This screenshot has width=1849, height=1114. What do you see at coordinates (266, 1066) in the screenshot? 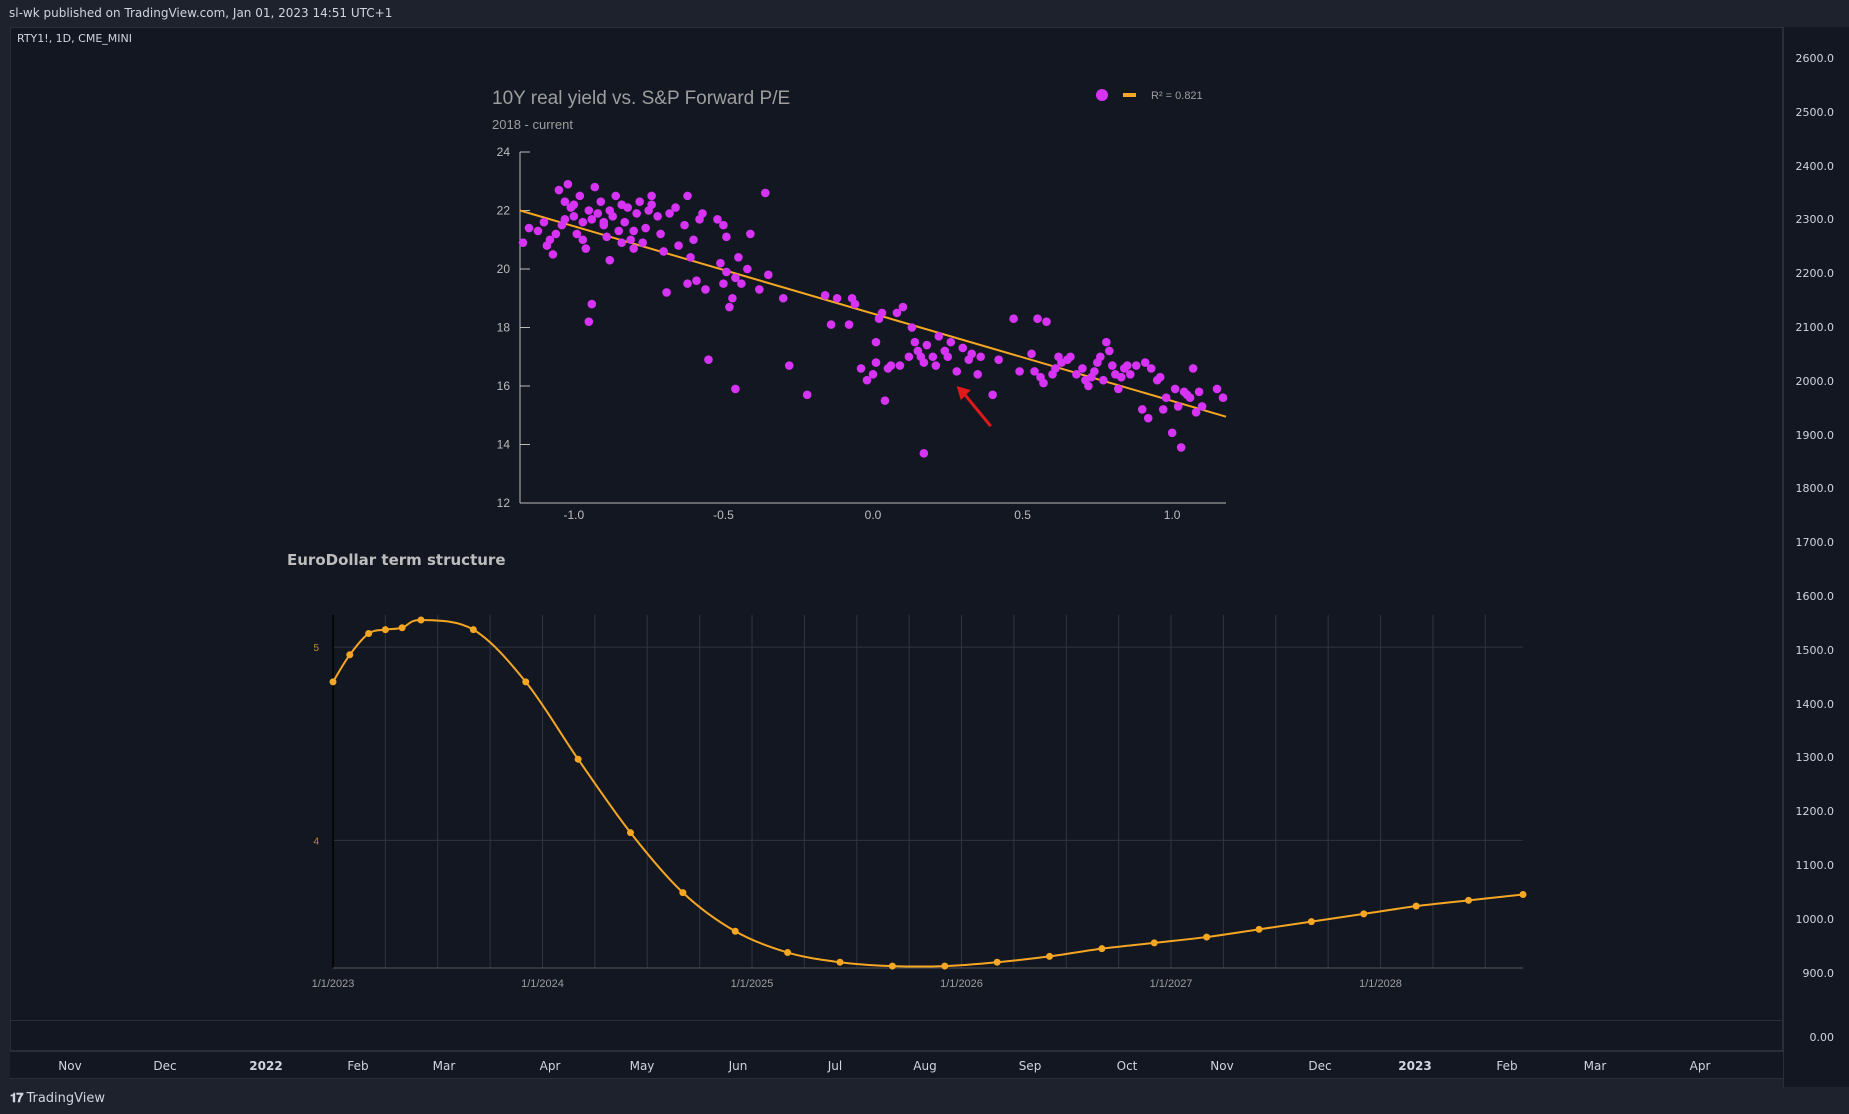
I see `time-tick-label: 2022` at bounding box center [266, 1066].